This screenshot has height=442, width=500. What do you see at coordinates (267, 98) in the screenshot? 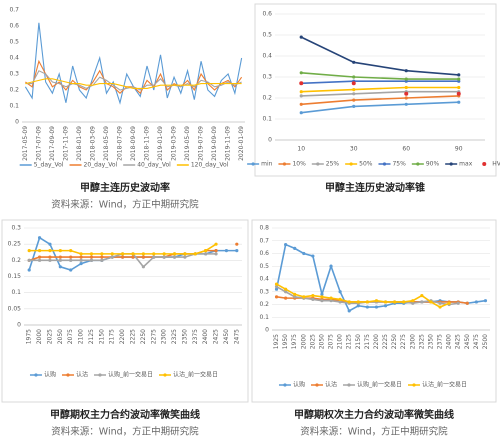
I see `y-tick-label: 0.2` at bounding box center [267, 98].